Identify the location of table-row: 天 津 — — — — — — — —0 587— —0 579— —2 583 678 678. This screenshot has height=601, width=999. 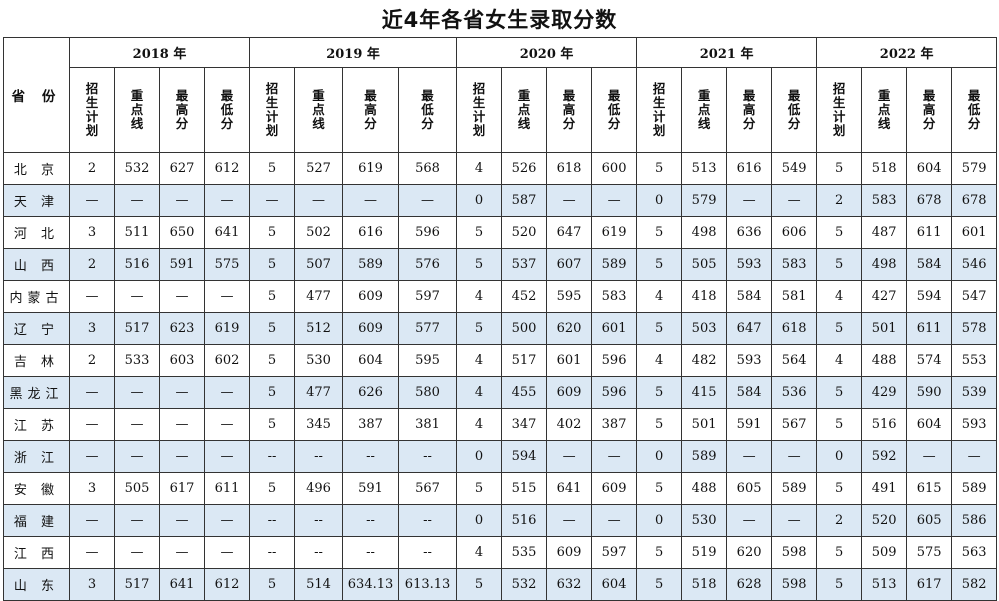
(500, 200).